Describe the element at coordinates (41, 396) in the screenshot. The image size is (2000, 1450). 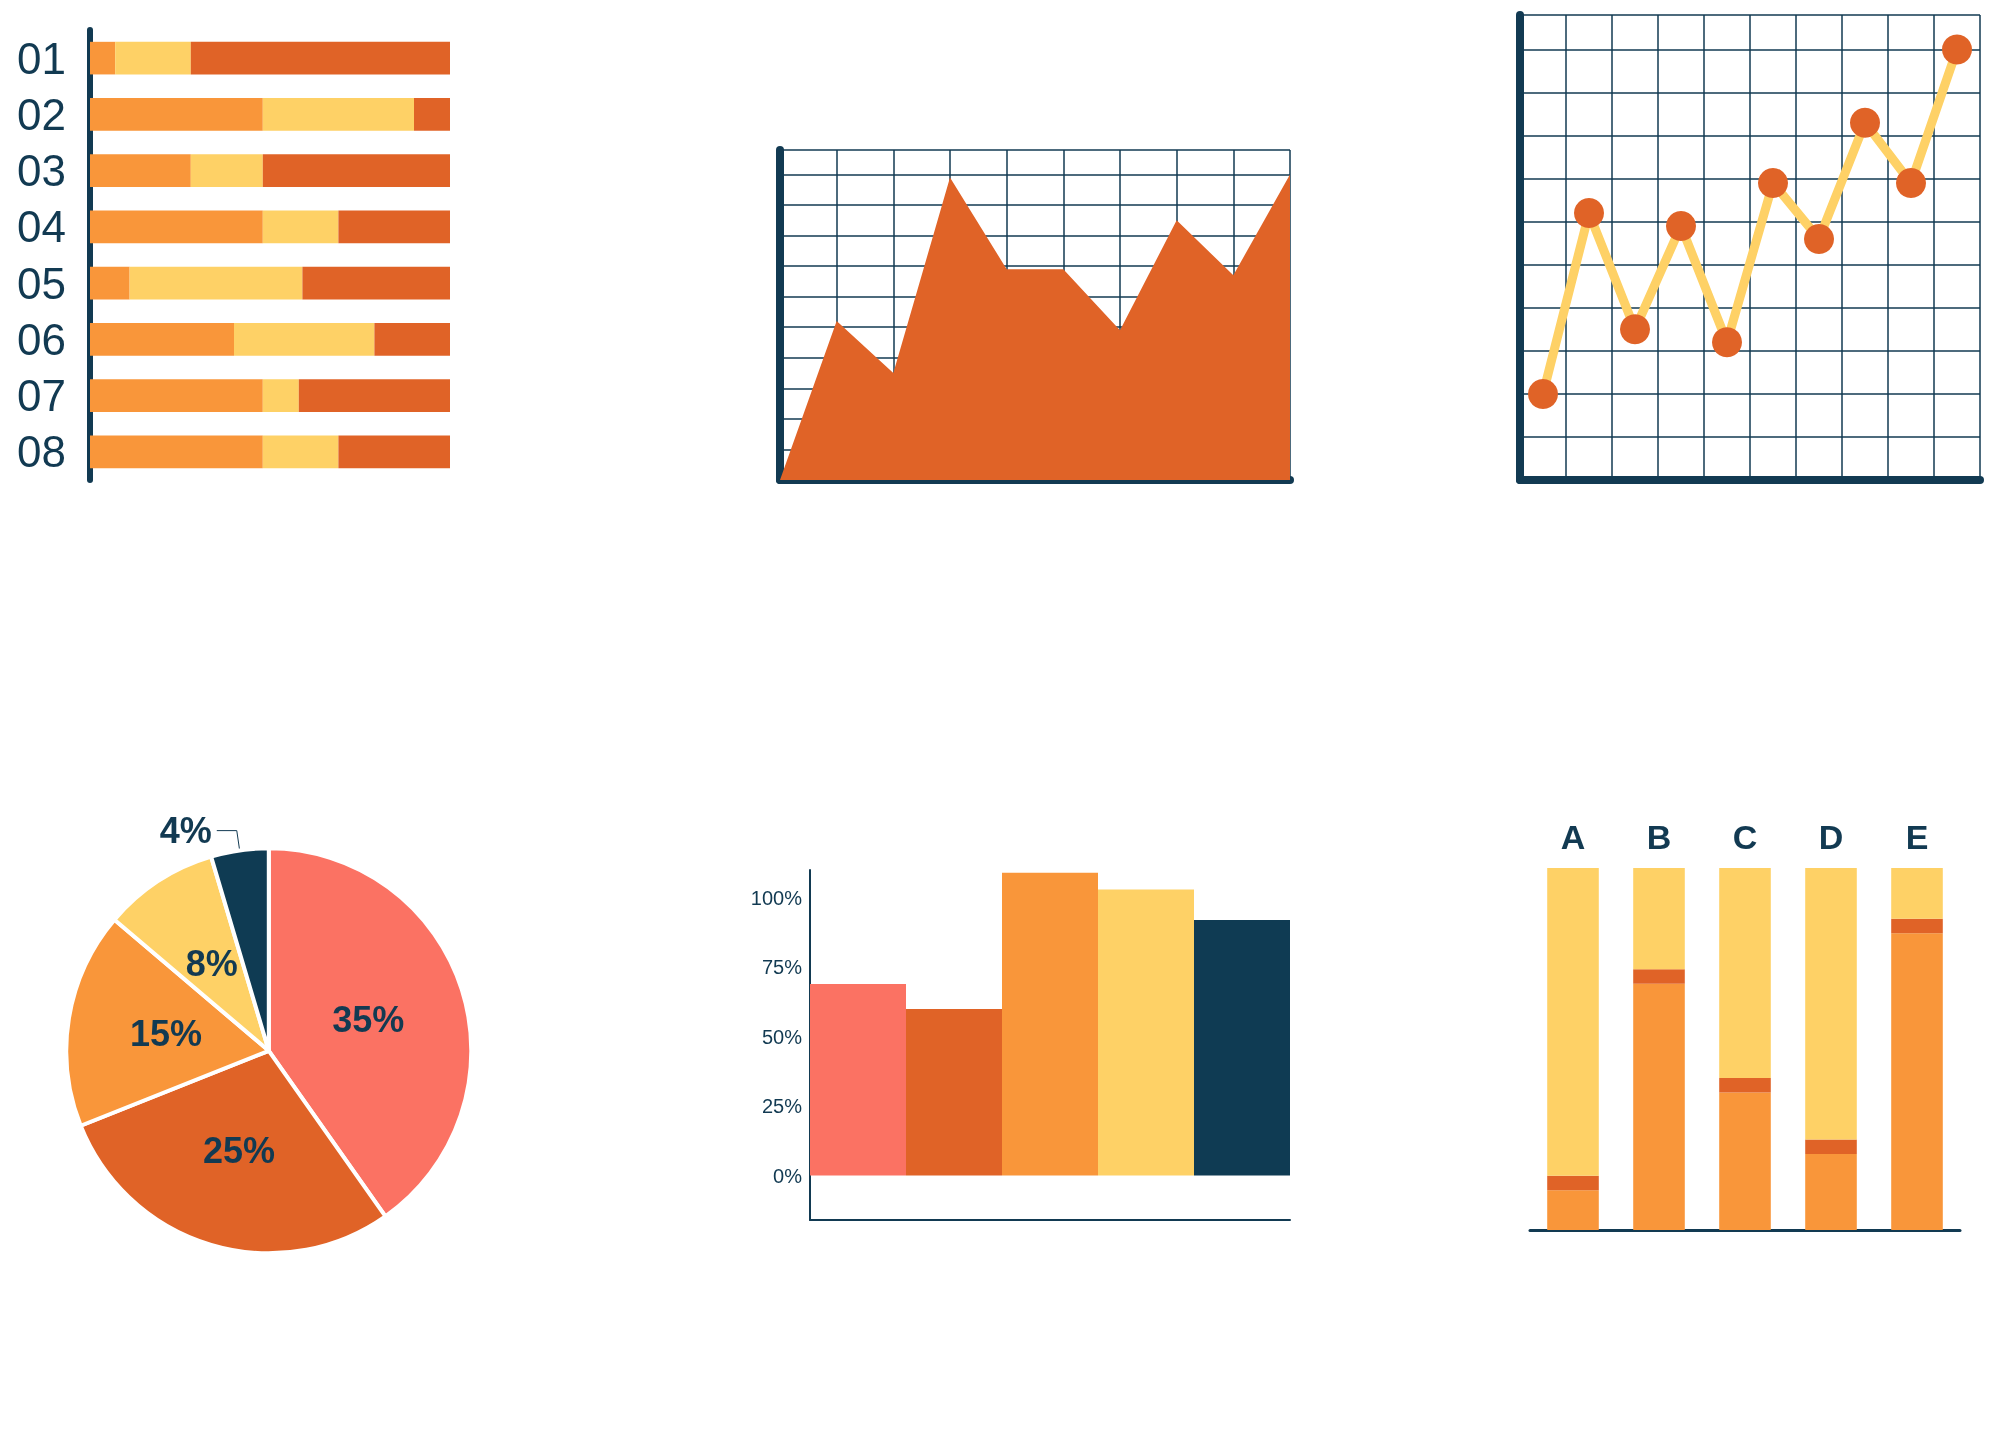
I see `y-tick-label: 07` at that location.